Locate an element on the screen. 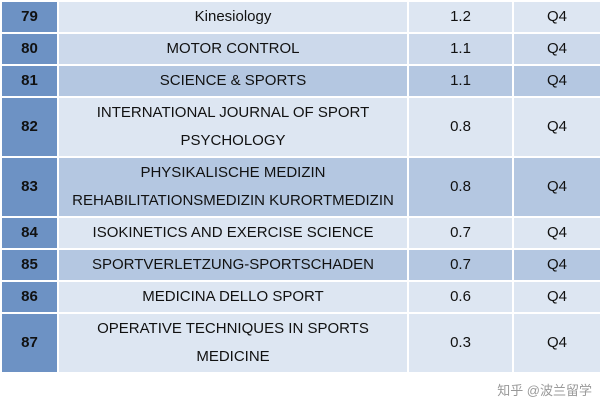  journal-cell: Kinesiology is located at coordinates (233, 17).